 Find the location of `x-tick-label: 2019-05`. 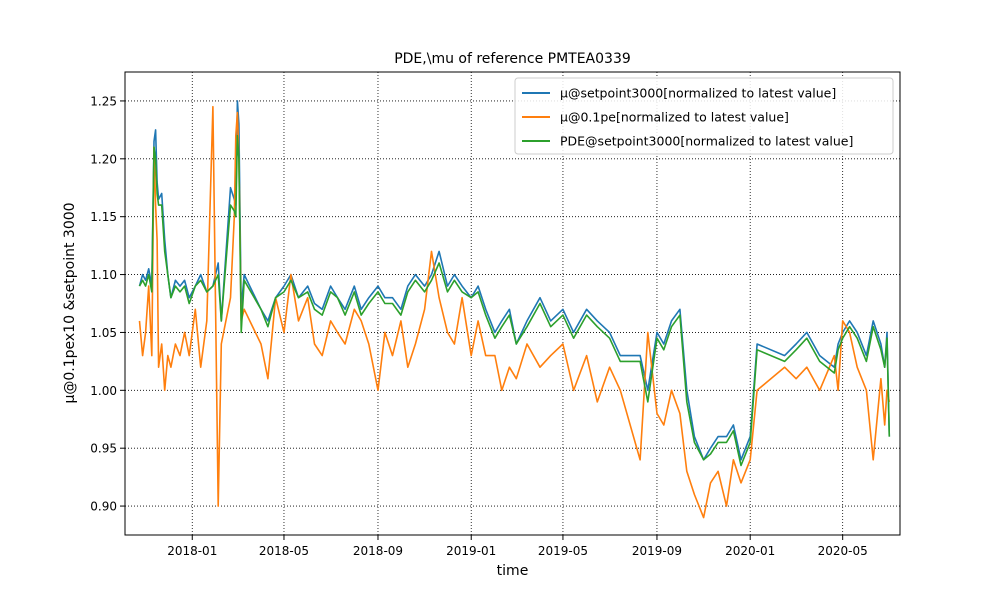

x-tick-label: 2019-05 is located at coordinates (563, 551).